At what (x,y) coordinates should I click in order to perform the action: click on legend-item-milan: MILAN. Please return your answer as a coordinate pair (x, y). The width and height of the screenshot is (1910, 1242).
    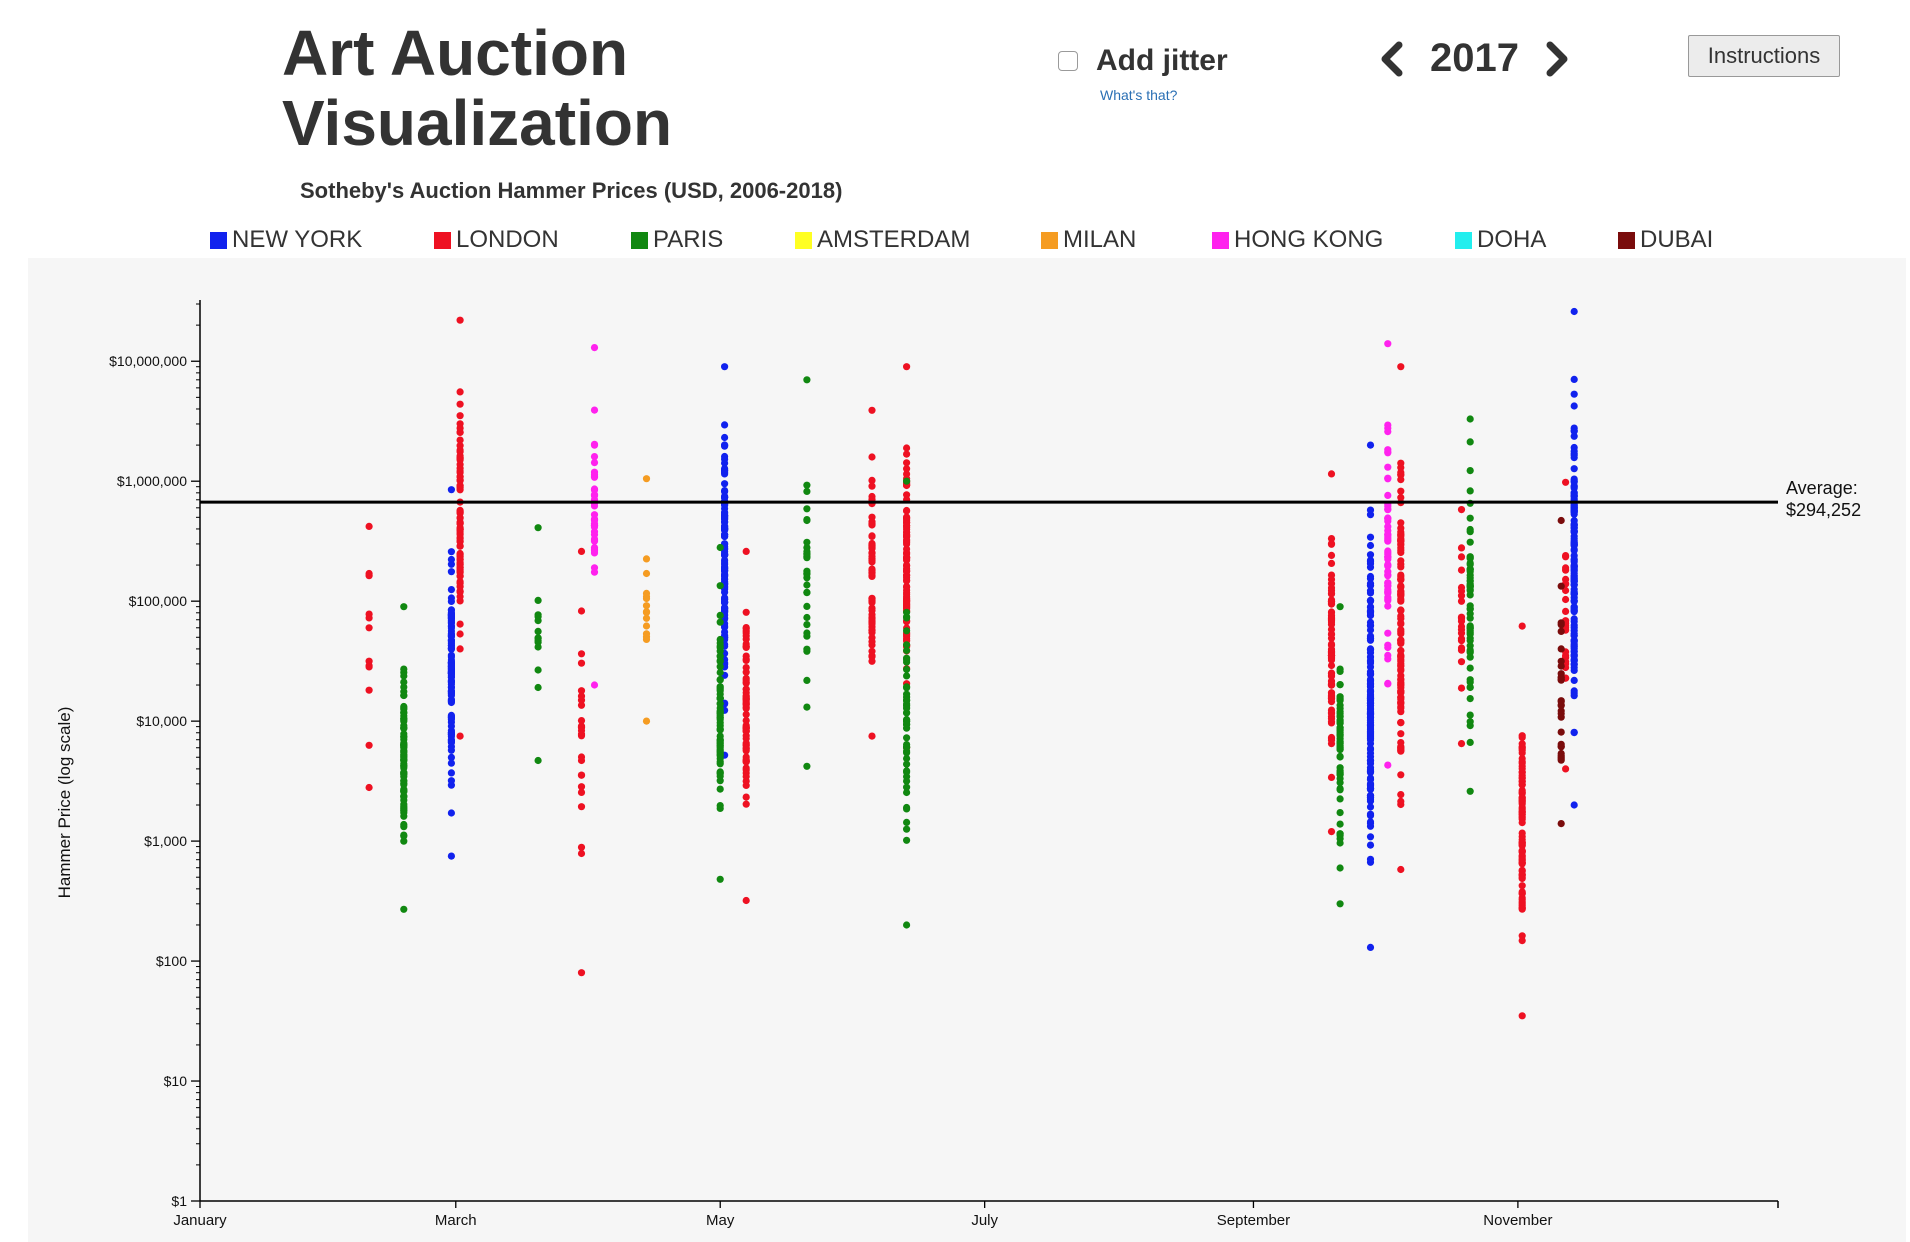
    Looking at the image, I should click on (1088, 240).